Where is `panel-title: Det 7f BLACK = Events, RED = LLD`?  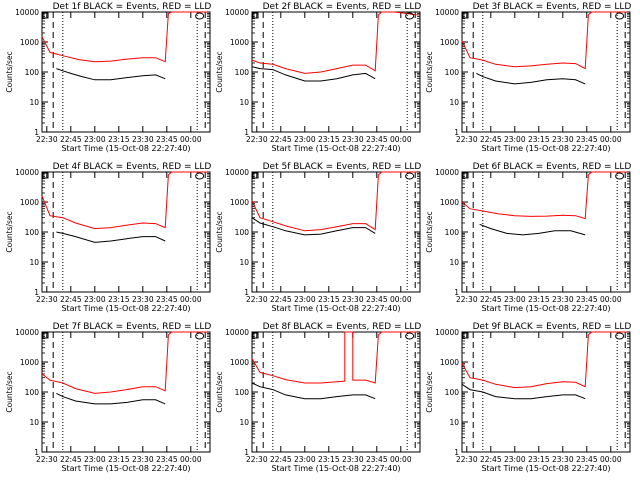
panel-title: Det 7f BLACK = Events, RED = LLD is located at coordinates (132, 327).